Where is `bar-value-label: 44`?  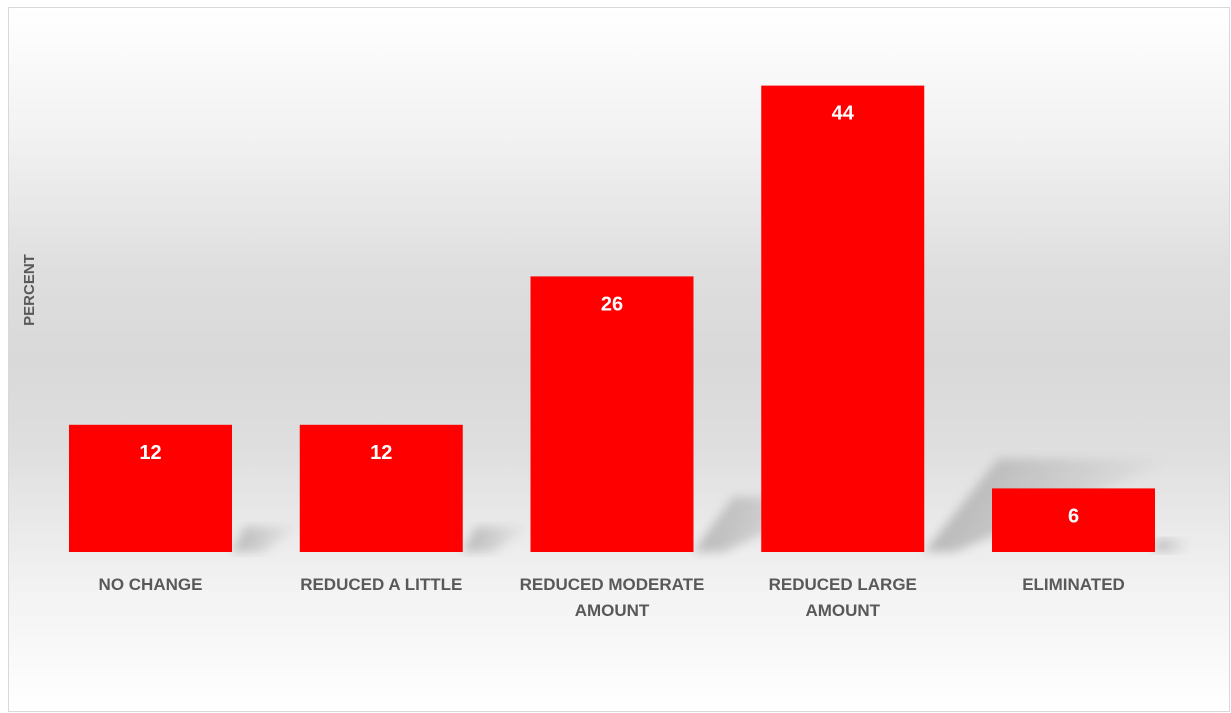 bar-value-label: 44 is located at coordinates (843, 114).